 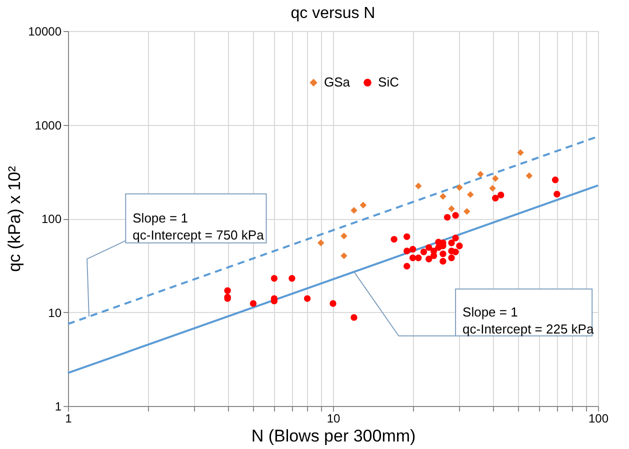 What do you see at coordinates (48, 125) in the screenshot?
I see `y-tick-label: 1000` at bounding box center [48, 125].